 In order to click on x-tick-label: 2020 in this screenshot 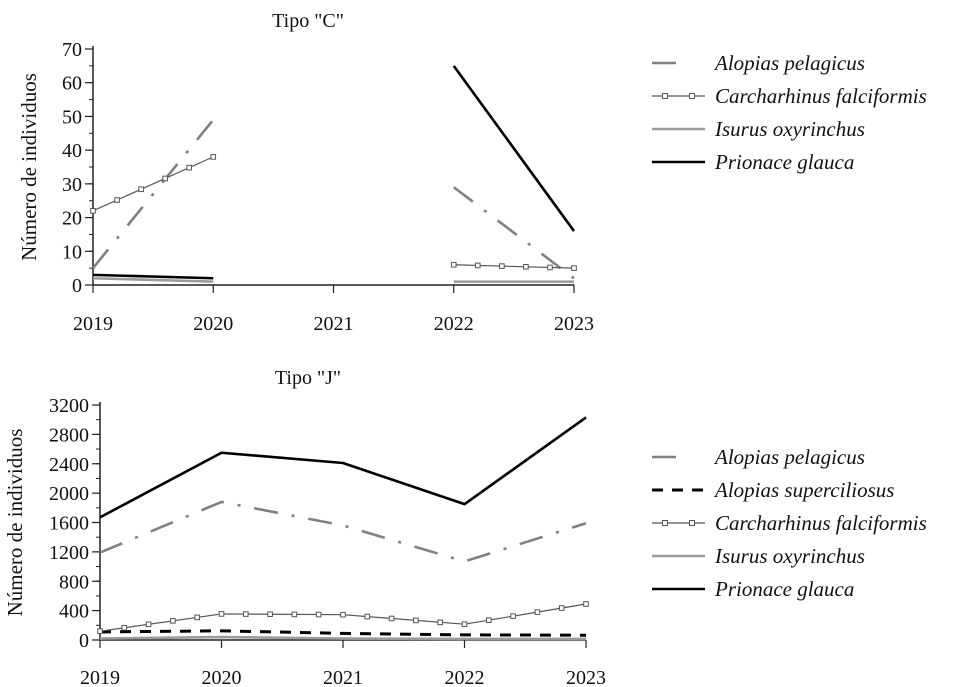, I will do `click(222, 677)`.